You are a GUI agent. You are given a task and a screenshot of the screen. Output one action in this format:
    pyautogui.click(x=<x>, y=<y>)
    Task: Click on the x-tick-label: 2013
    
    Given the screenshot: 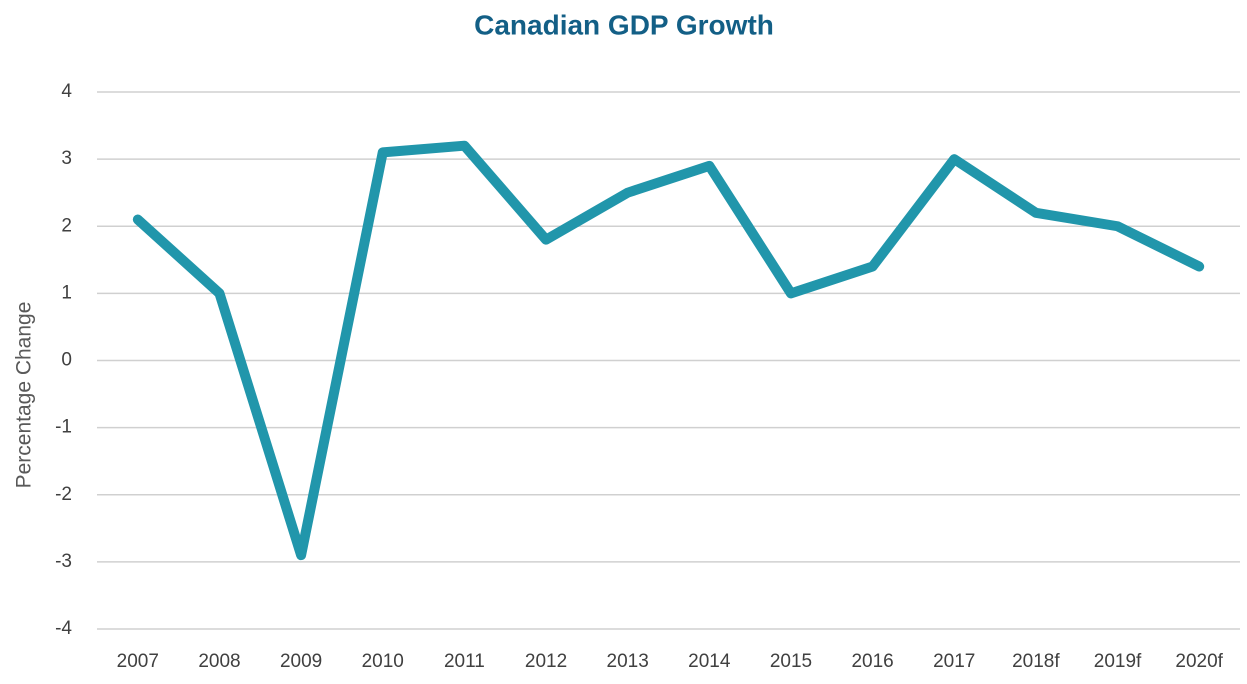 What is the action you would take?
    pyautogui.click(x=628, y=661)
    